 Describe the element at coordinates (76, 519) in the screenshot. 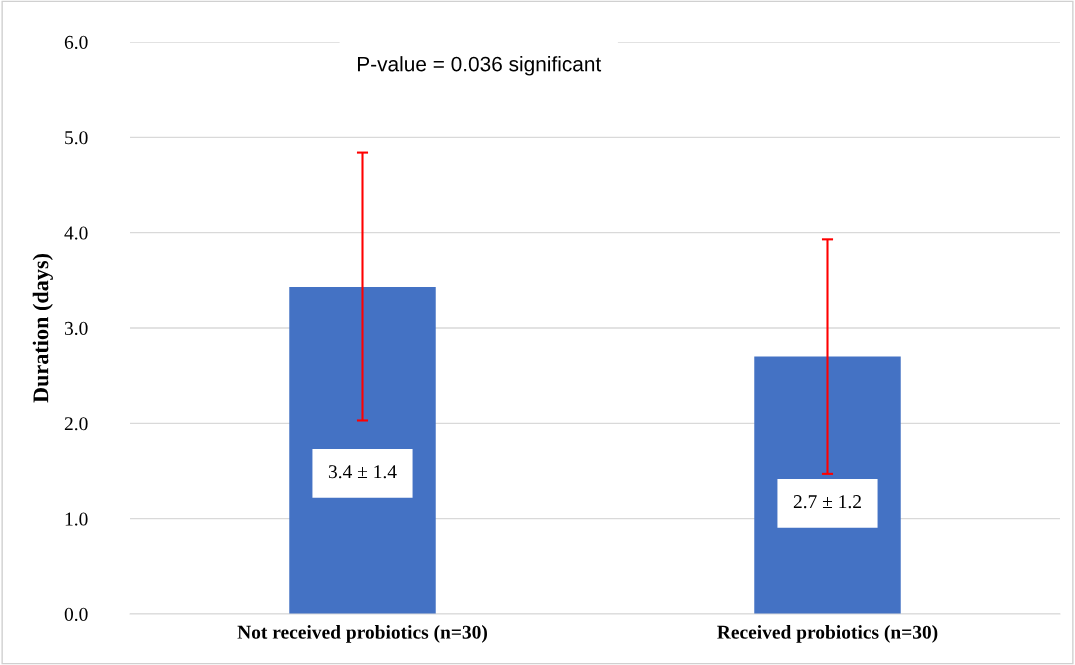

I see `y-tick-label: 1.0` at that location.